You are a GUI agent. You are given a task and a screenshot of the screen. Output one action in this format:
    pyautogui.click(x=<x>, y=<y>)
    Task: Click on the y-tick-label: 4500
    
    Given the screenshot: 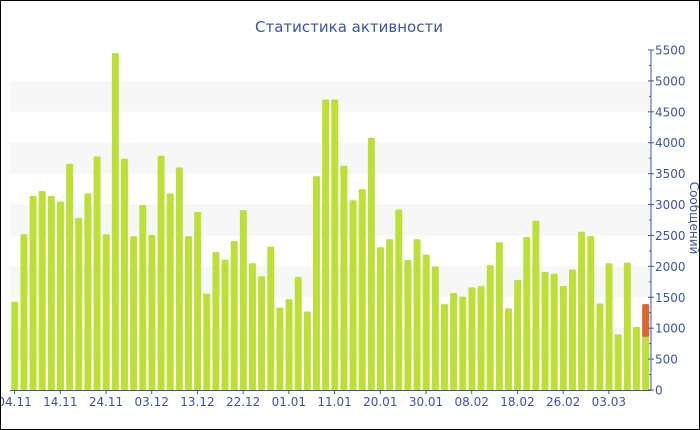 What is the action you would take?
    pyautogui.click(x=670, y=112)
    